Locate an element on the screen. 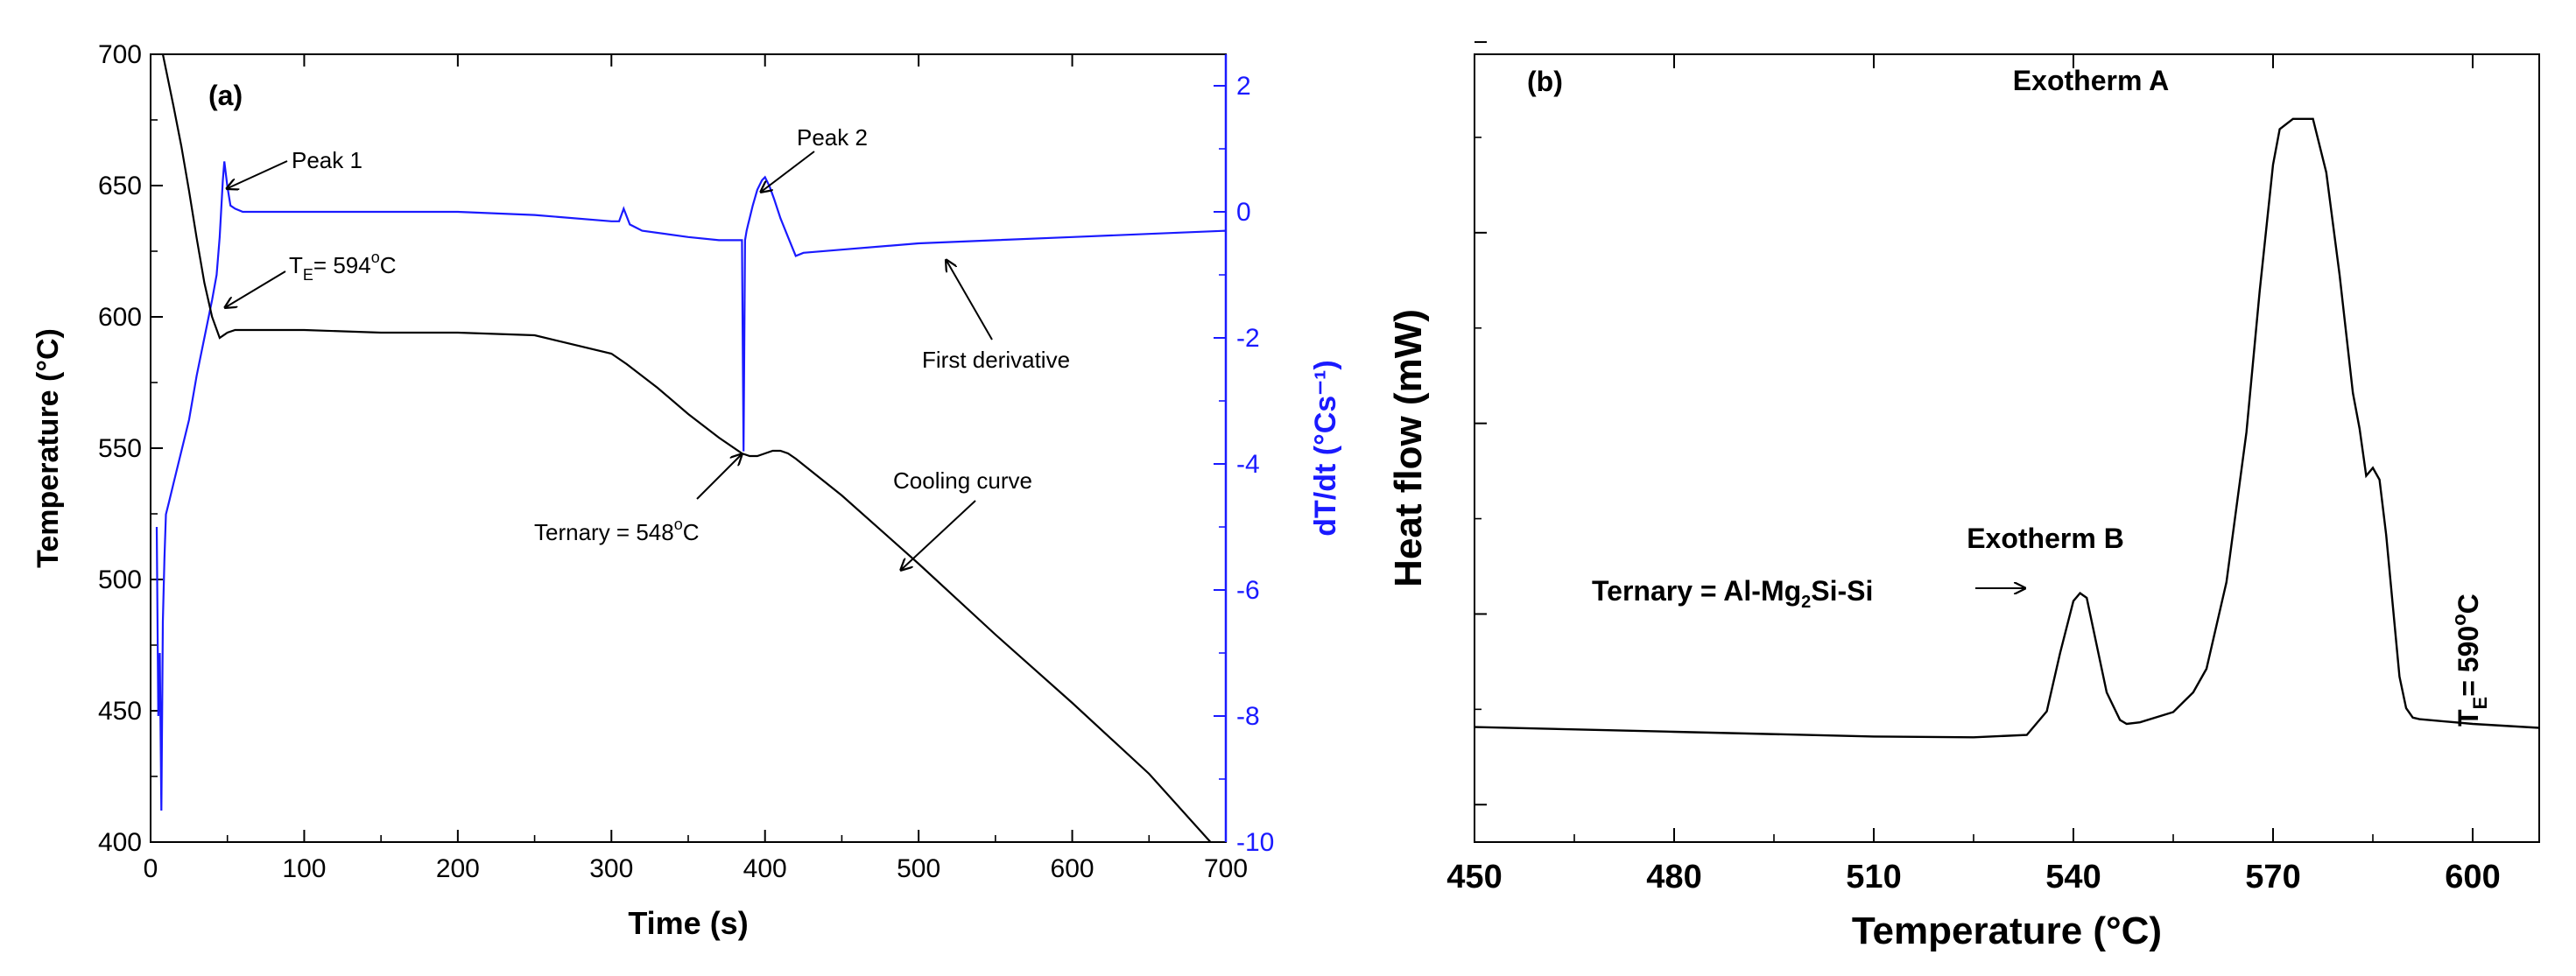  x-tick-label-a-100: 100 is located at coordinates (304, 868).